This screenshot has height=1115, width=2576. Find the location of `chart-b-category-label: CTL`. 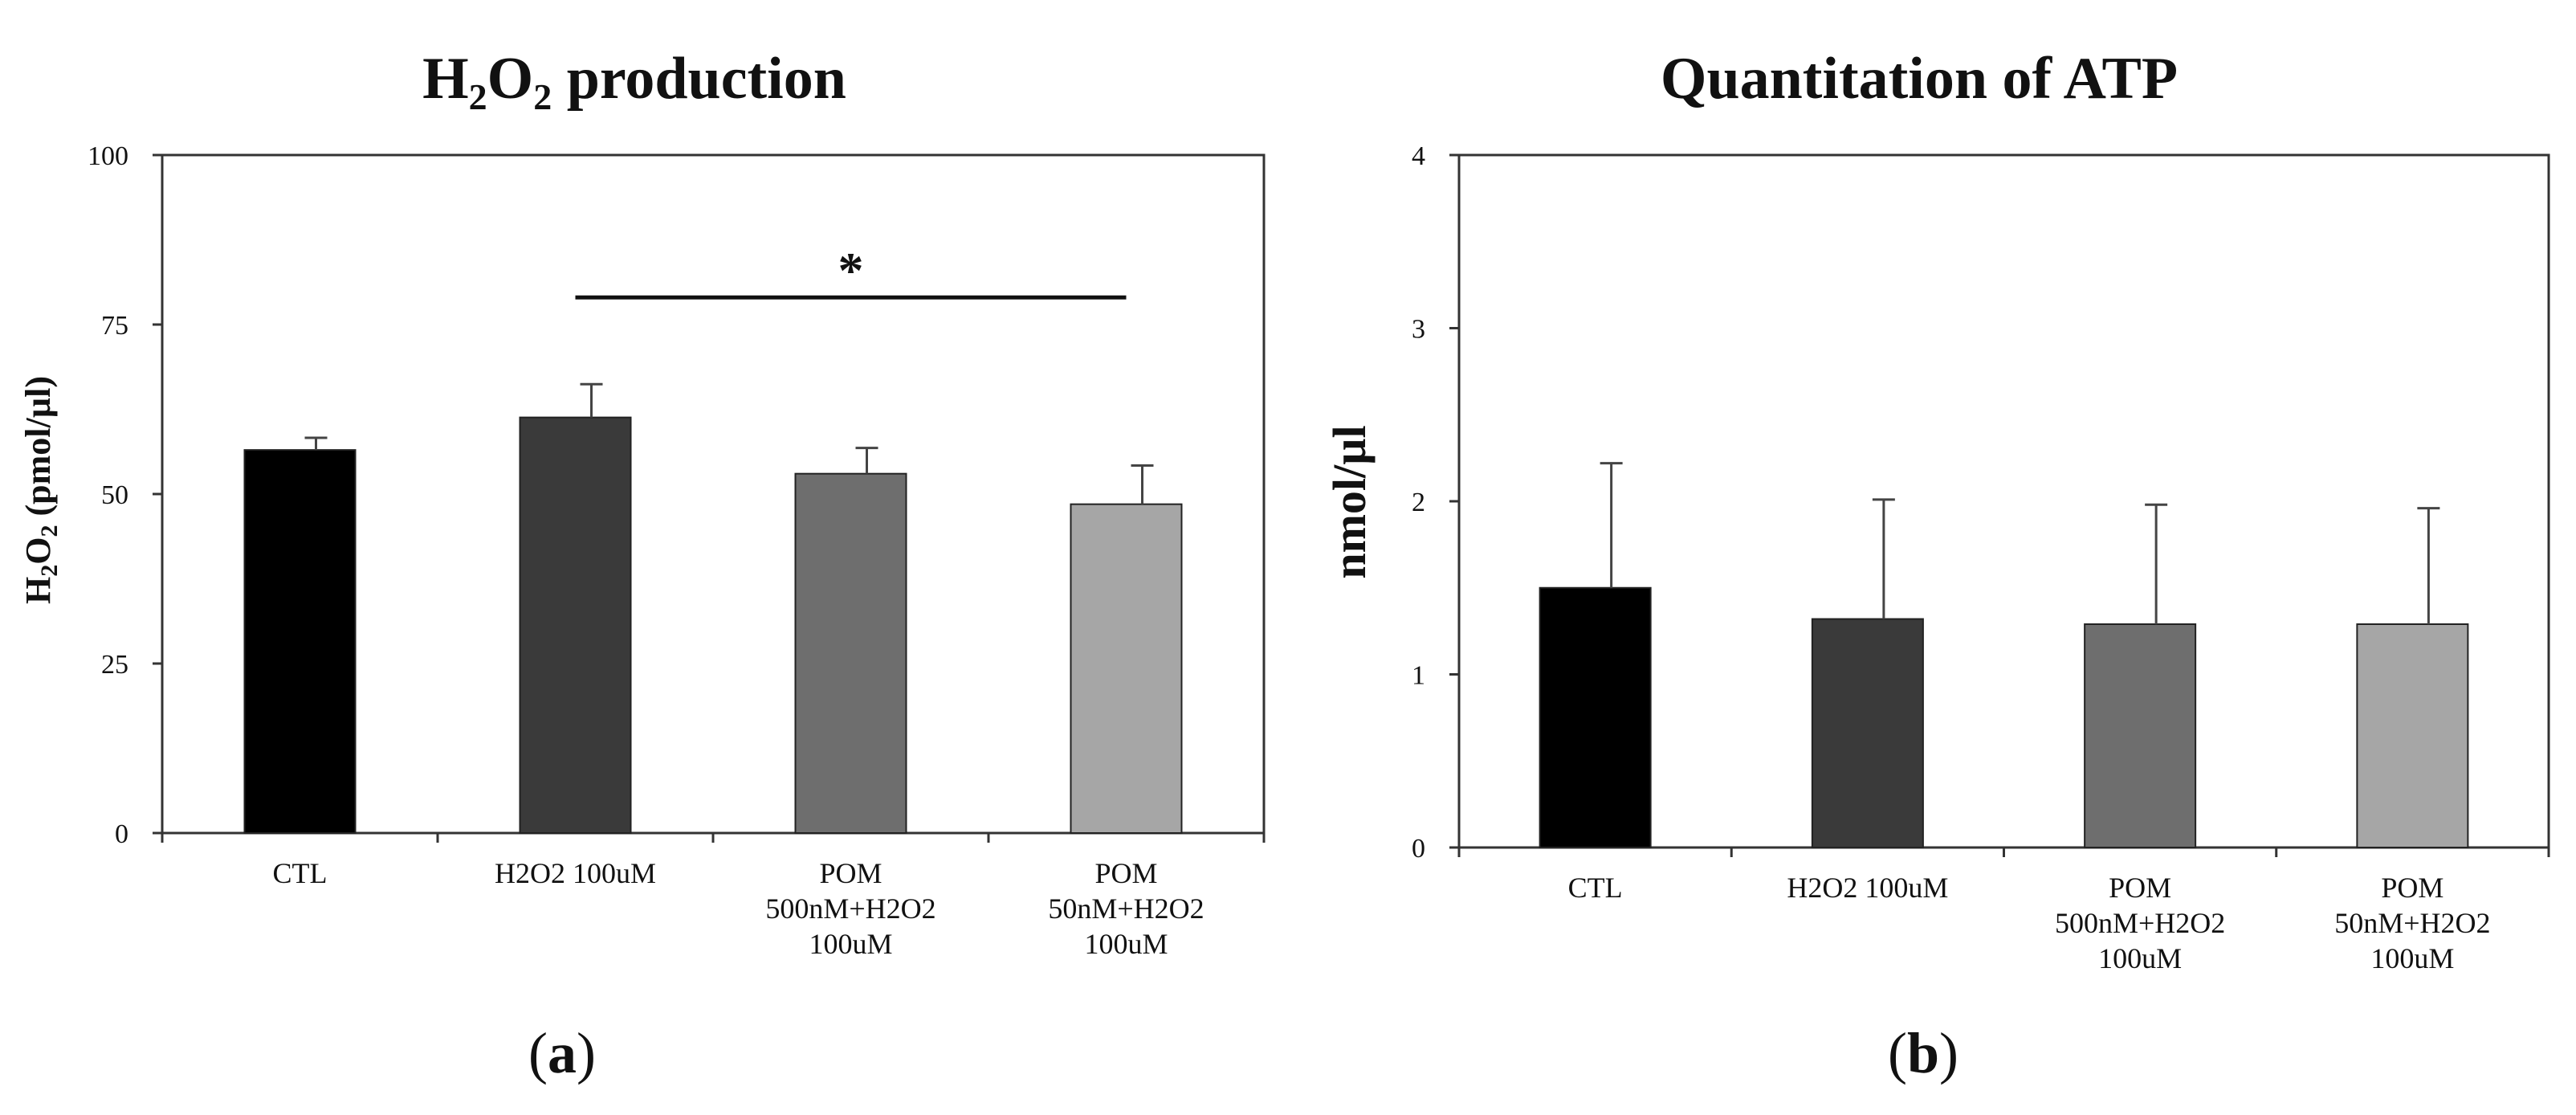

chart-b-category-label: CTL is located at coordinates (1595, 888).